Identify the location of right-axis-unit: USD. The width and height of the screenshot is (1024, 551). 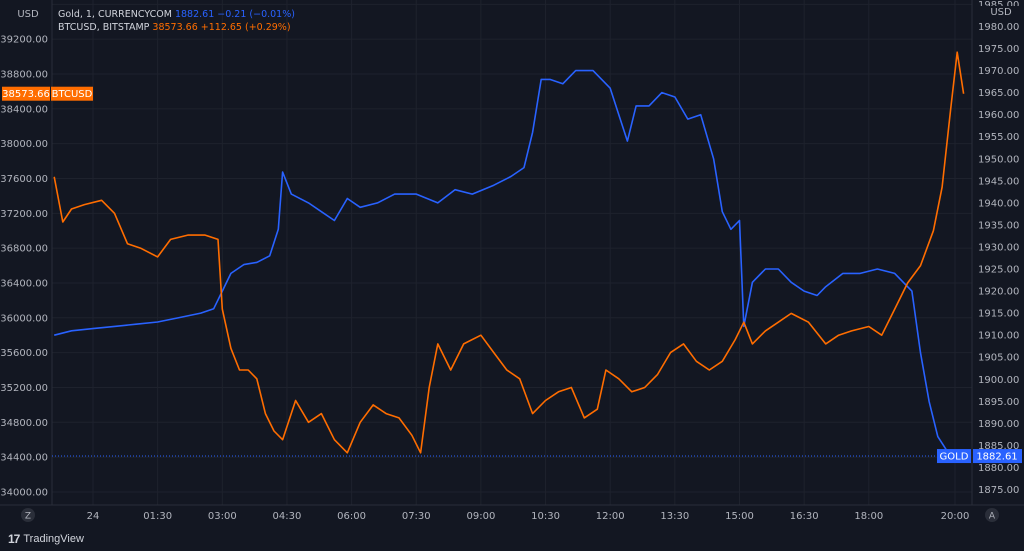
(1001, 12).